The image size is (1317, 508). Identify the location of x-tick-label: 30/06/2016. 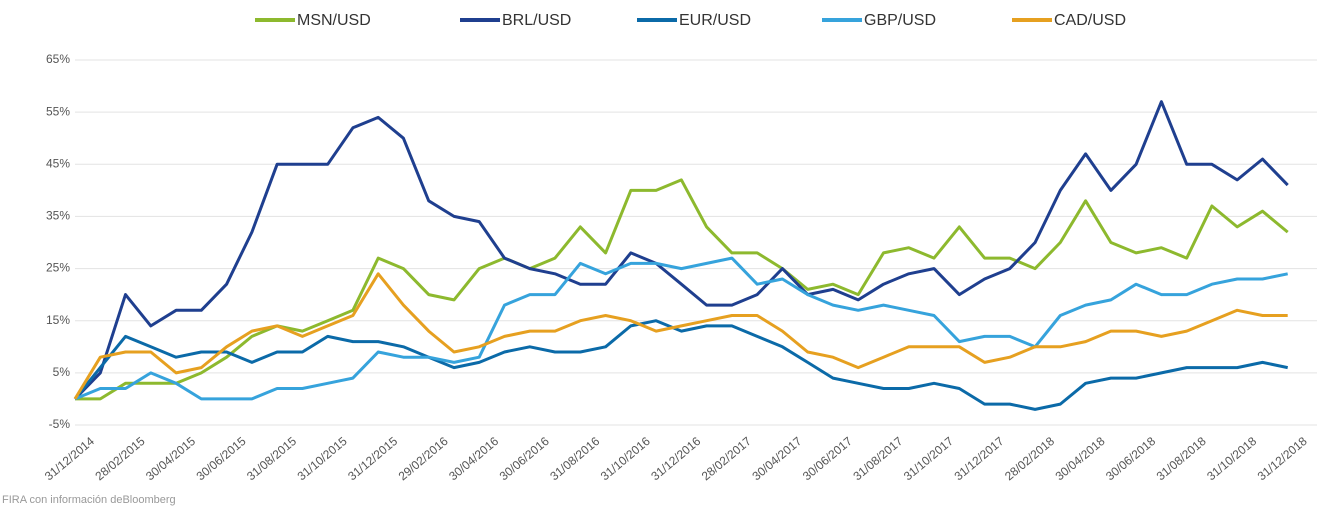
(524, 459).